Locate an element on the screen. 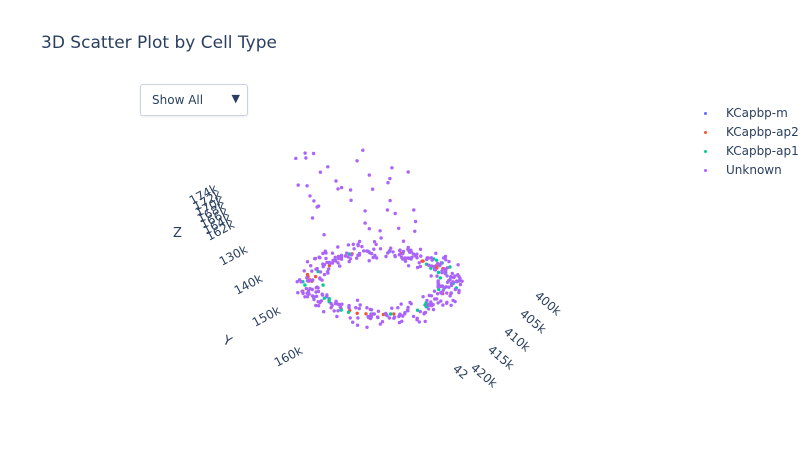  x-tick-label: 420k is located at coordinates (484, 376).